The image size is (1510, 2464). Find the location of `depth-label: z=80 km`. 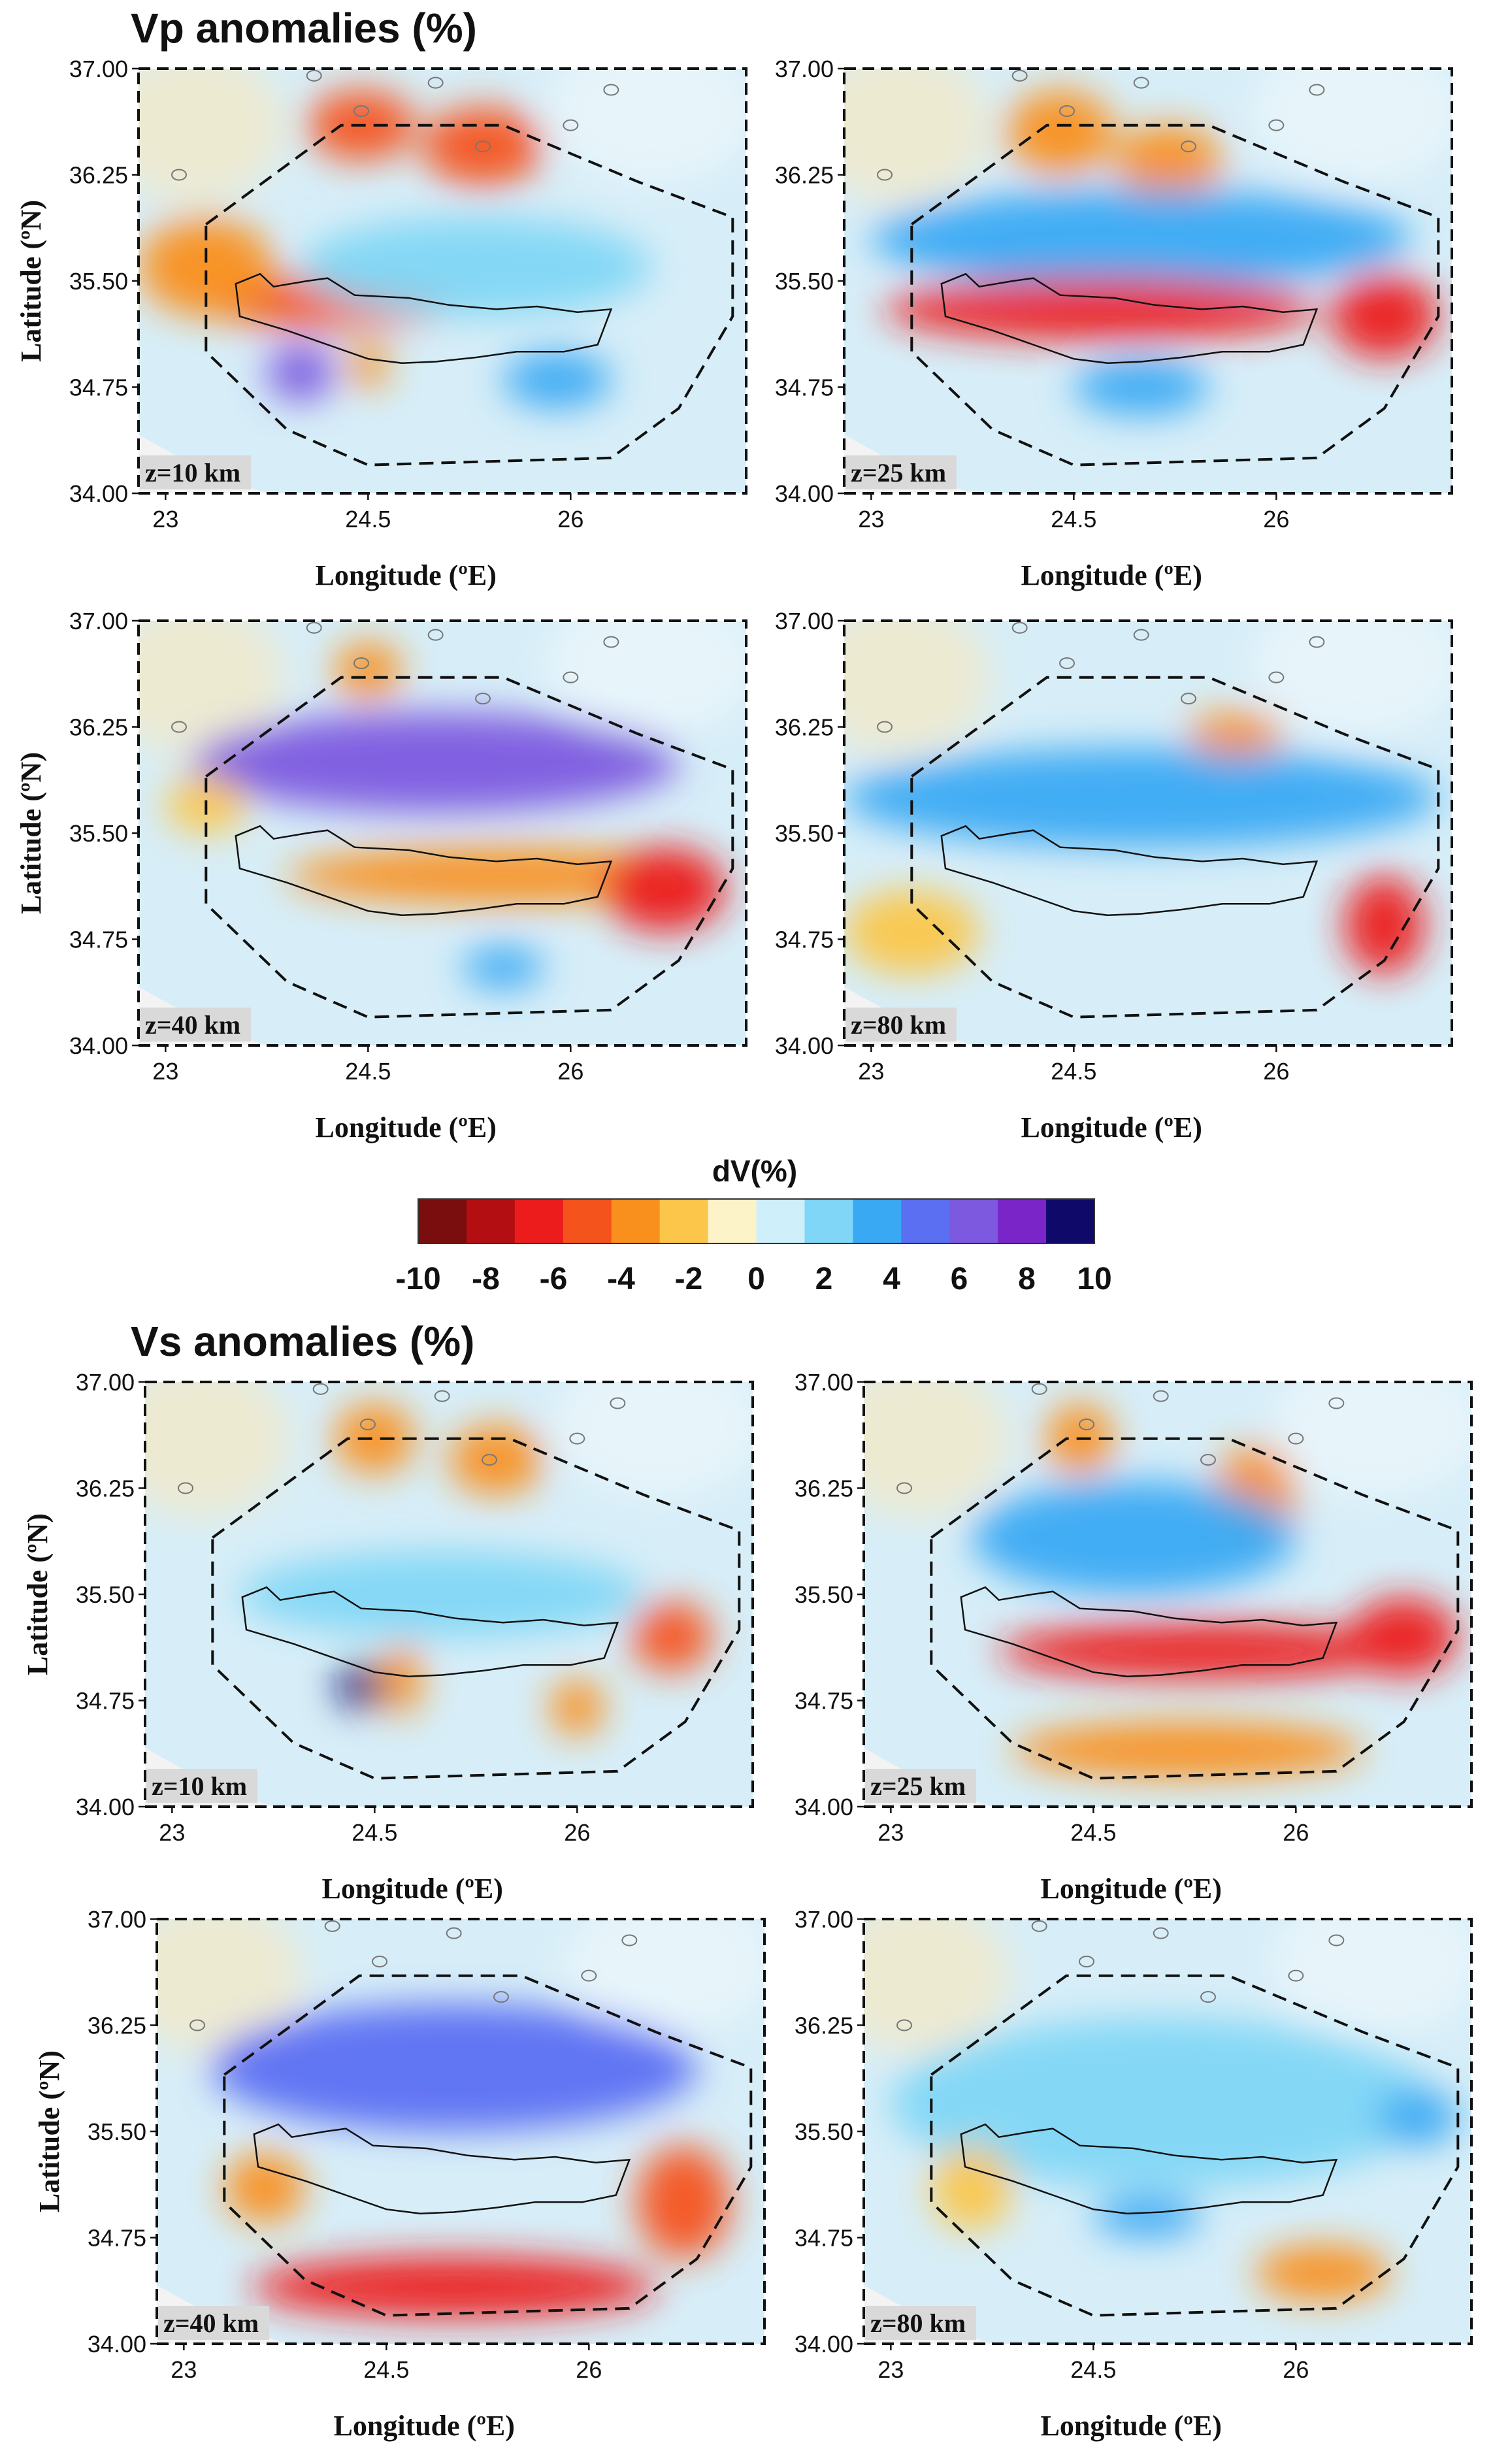

depth-label: z=80 km is located at coordinates (918, 2323).